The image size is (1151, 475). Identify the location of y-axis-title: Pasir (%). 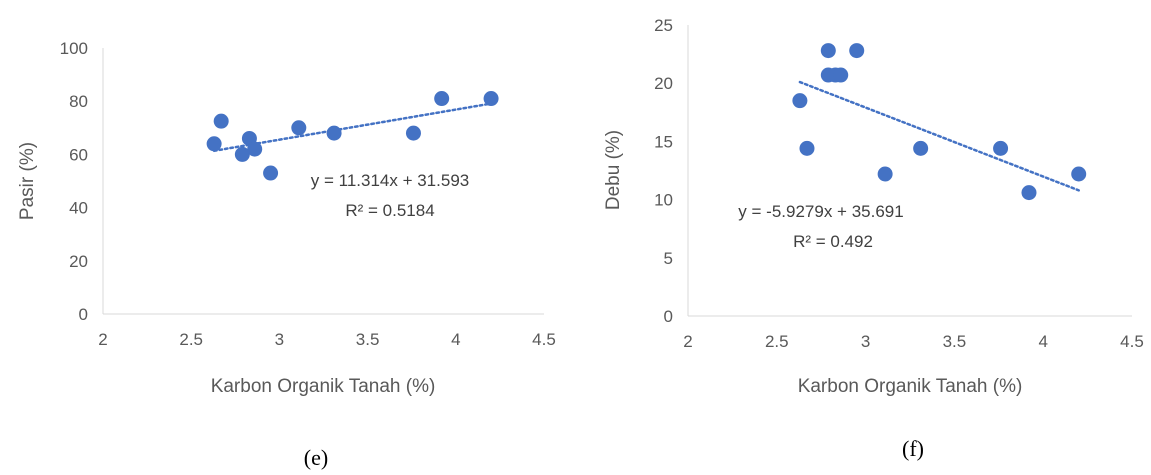
(27, 181).